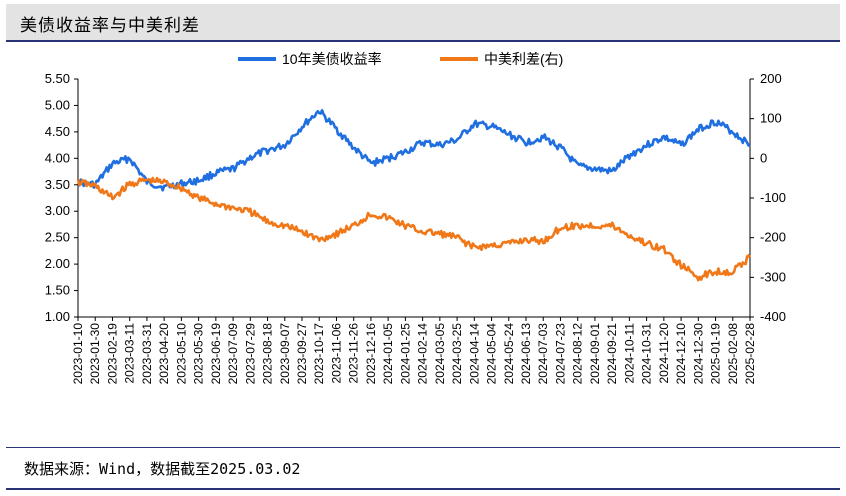 The image size is (846, 496). Describe the element at coordinates (130, 353) in the screenshot. I see `x-tick-label: 2023-03-11` at that location.